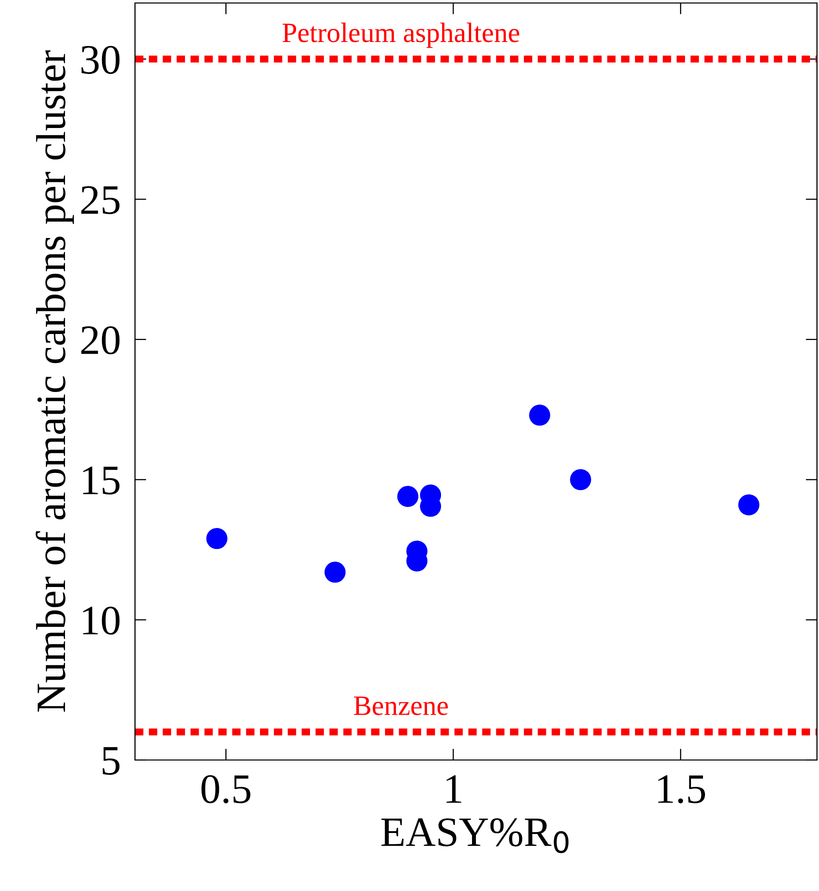  Describe the element at coordinates (111, 761) in the screenshot. I see `y-tick-label: 5` at that location.